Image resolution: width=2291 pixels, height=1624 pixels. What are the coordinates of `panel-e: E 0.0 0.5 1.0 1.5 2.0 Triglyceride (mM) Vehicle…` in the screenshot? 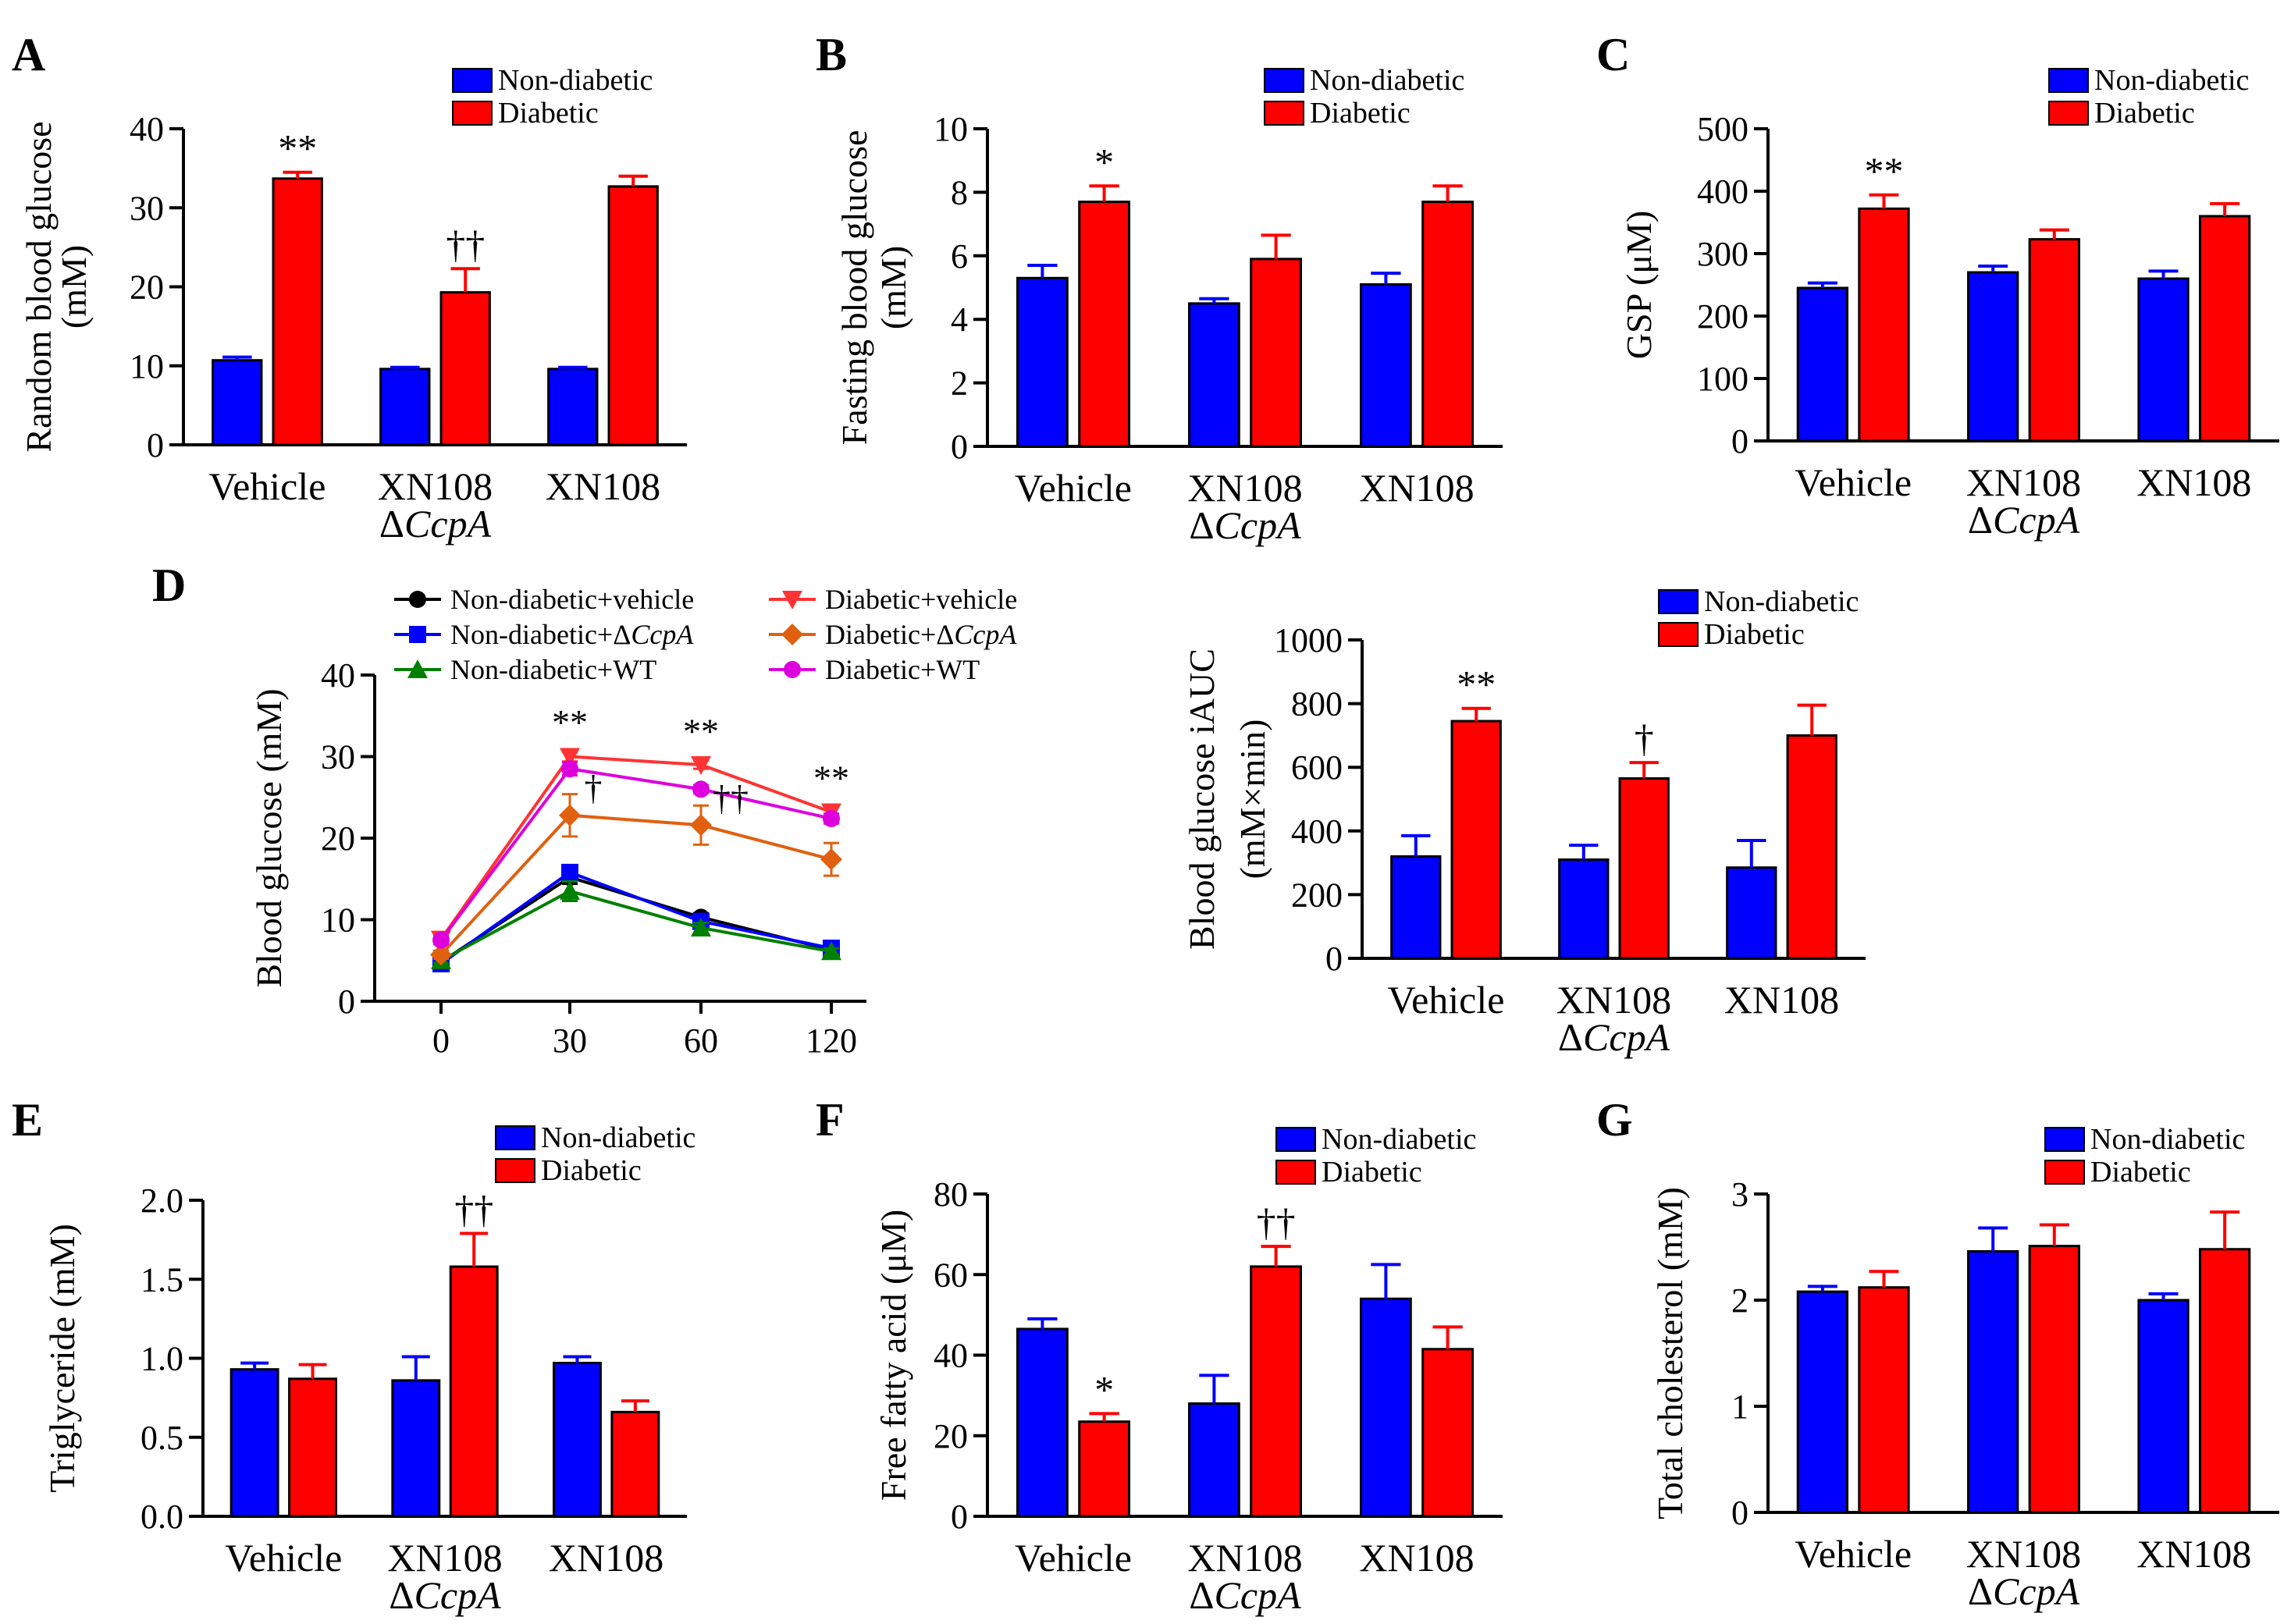 It's located at (353, 1355).